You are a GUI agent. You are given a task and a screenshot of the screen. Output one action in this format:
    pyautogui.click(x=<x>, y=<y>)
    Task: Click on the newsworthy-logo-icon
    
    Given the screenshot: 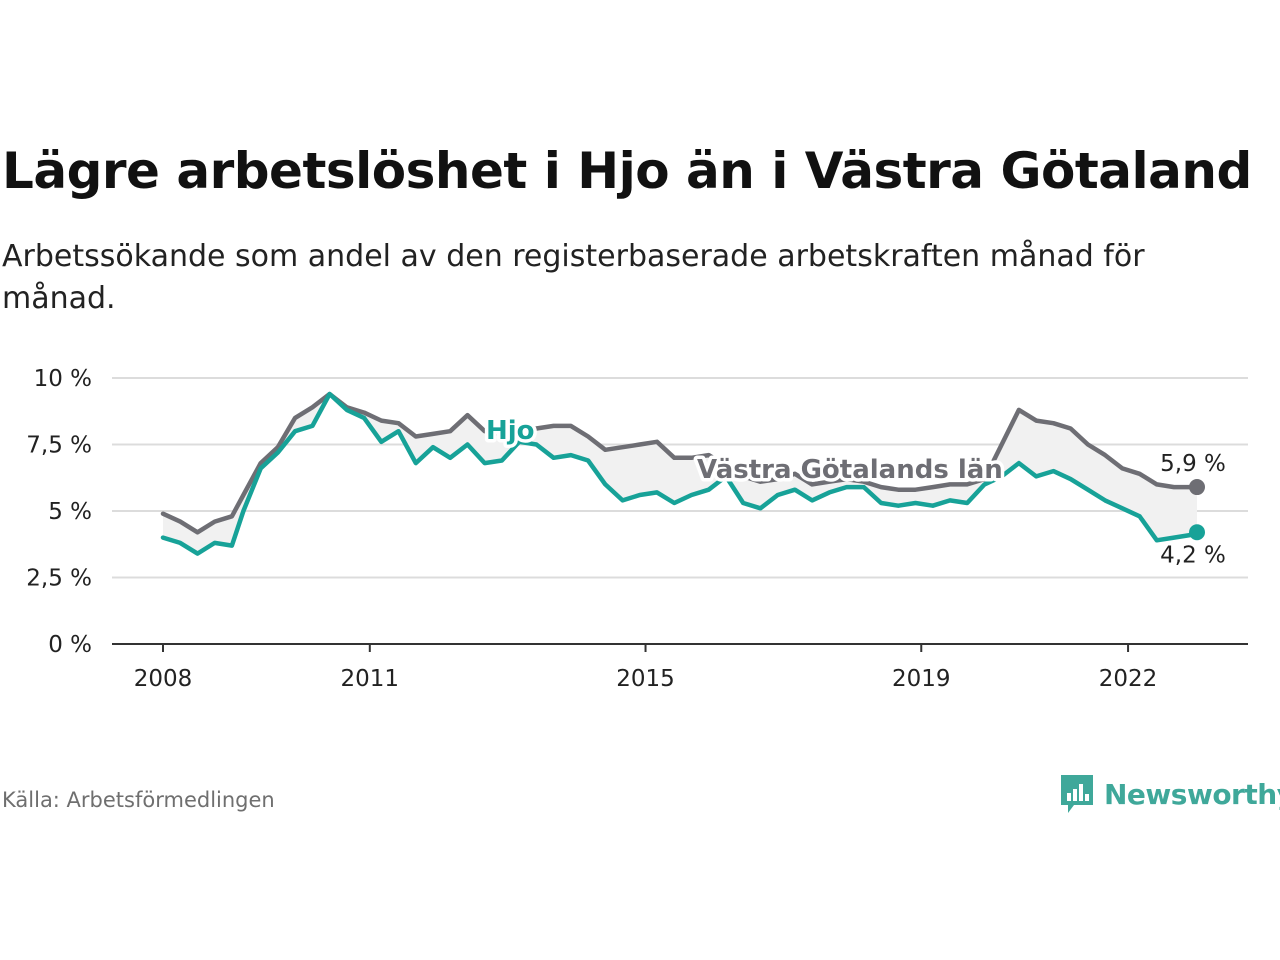 What is the action you would take?
    pyautogui.click(x=1077, y=794)
    